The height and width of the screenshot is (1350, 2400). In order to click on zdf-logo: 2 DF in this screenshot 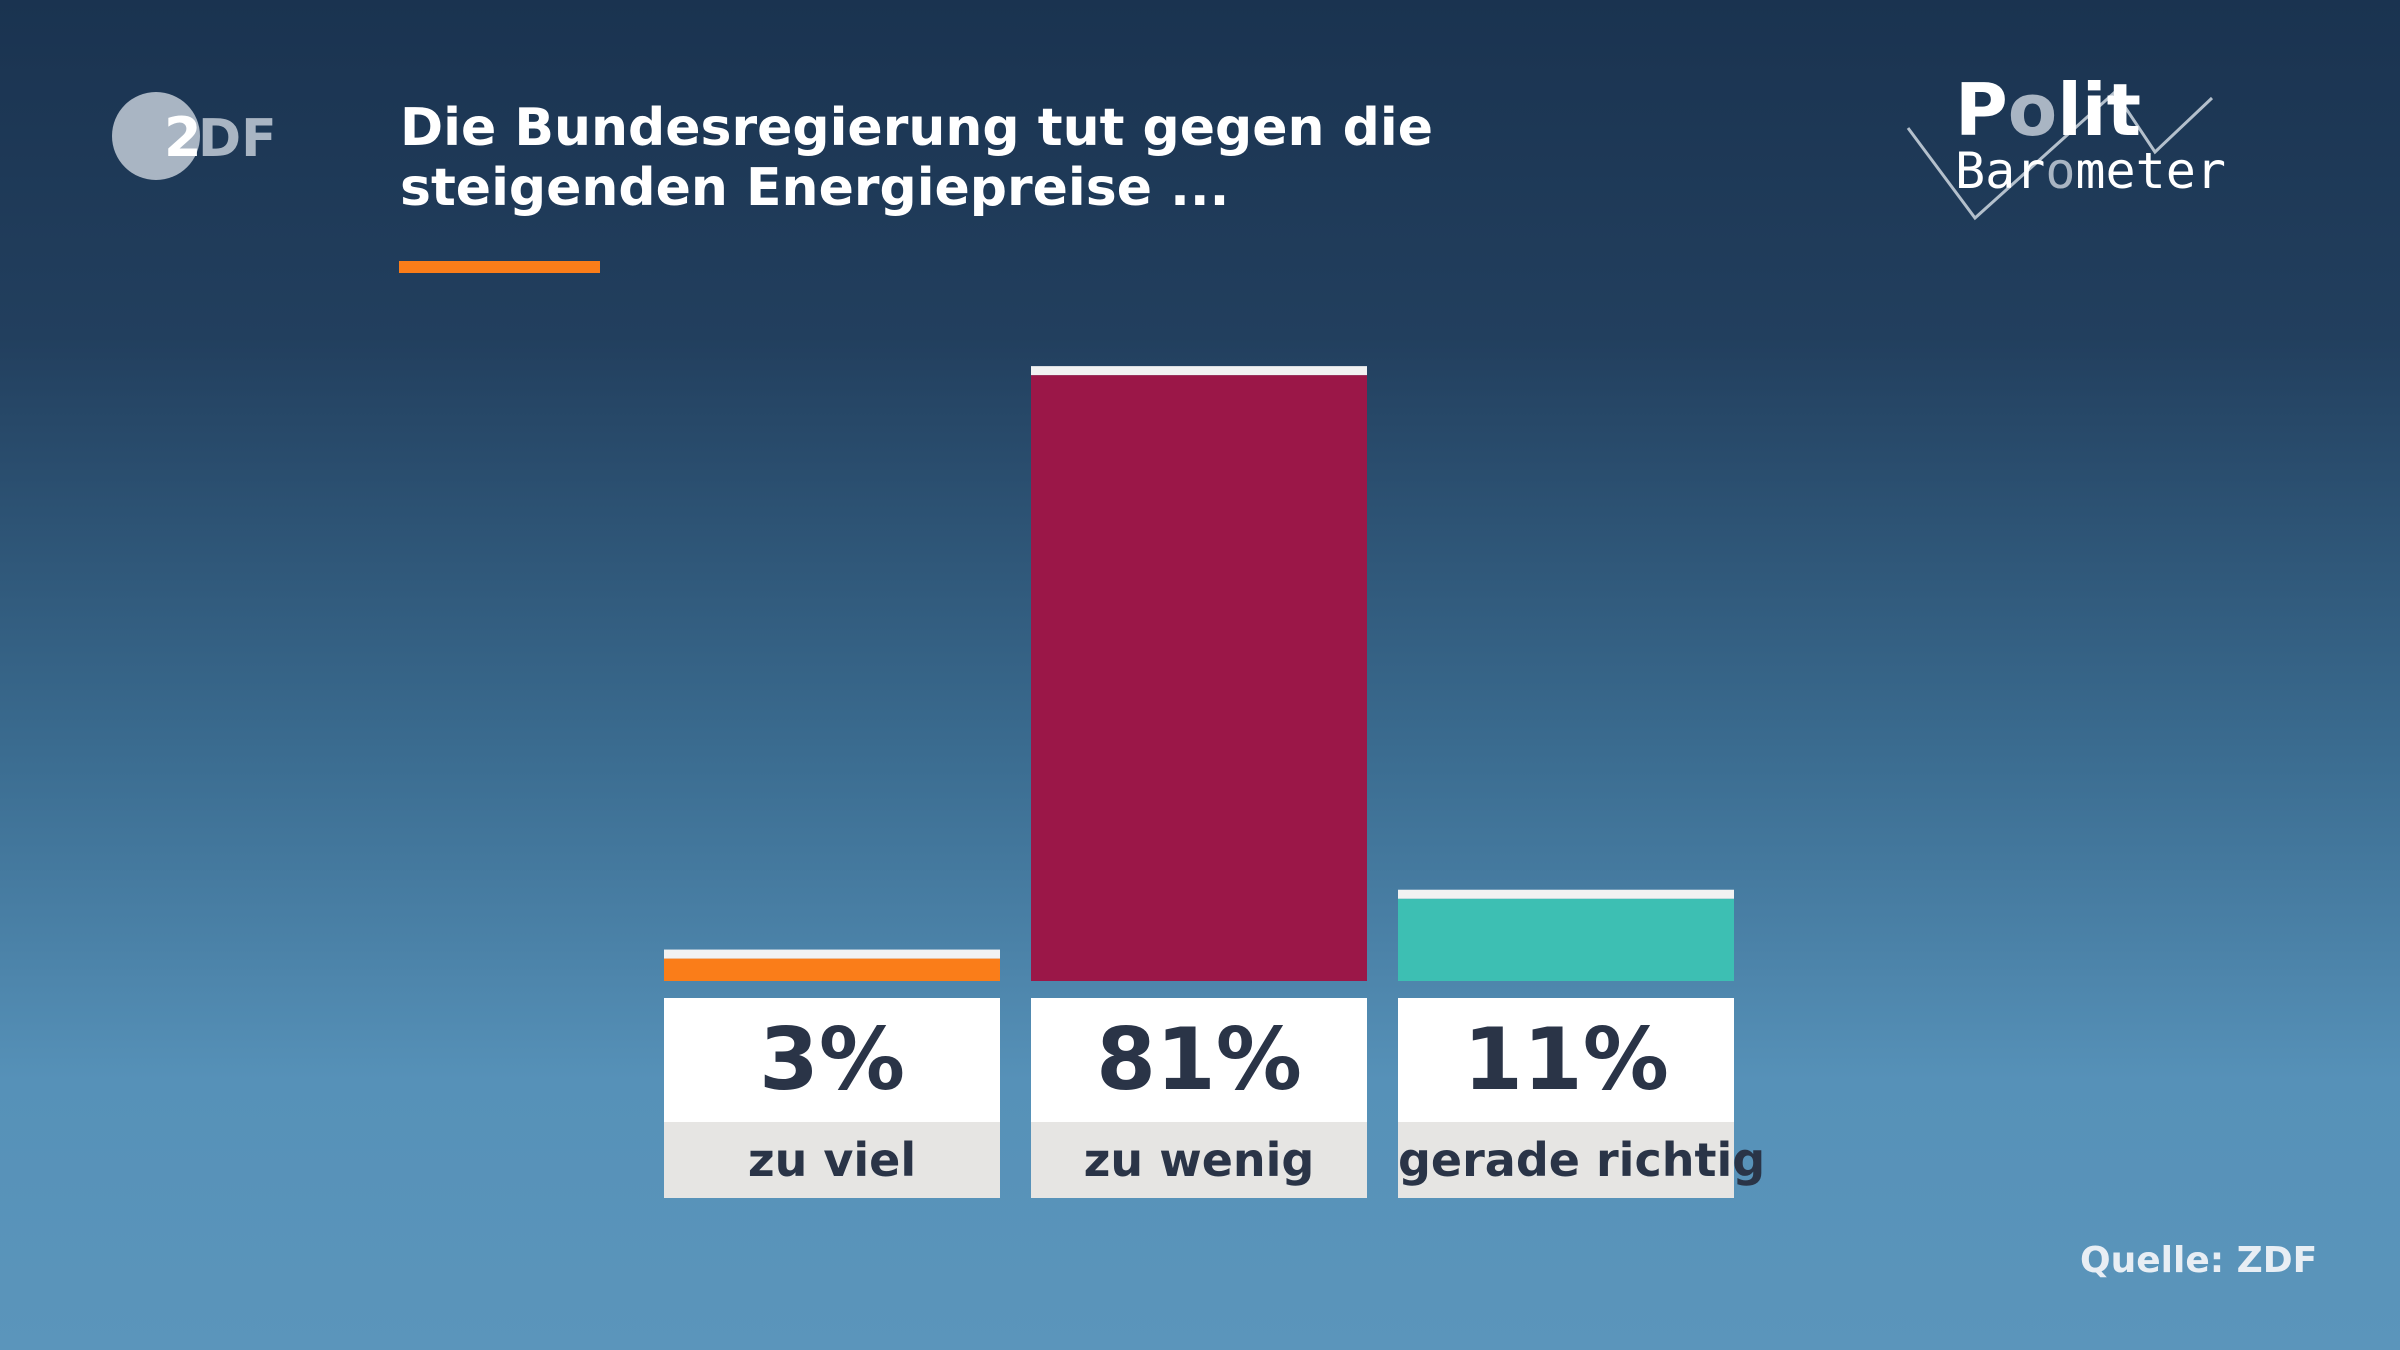, I will do `click(197, 136)`.